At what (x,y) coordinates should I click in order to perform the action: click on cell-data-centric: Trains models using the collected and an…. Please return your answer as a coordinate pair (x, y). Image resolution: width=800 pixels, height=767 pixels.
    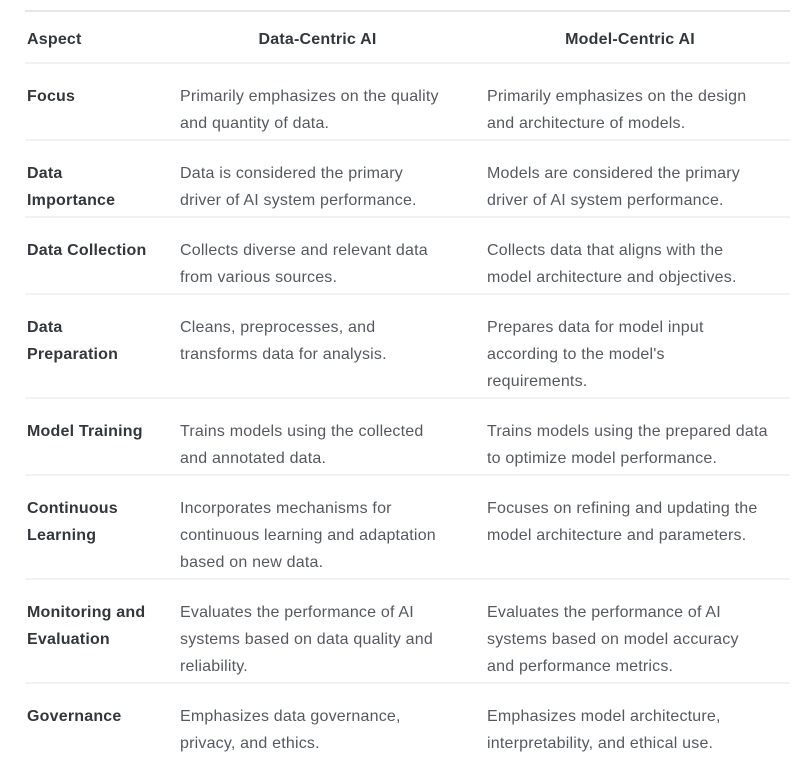
    Looking at the image, I should click on (317, 437).